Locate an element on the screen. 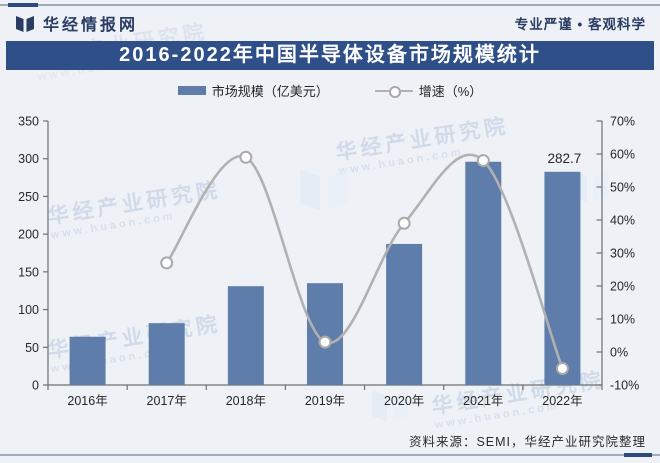 The height and width of the screenshot is (463, 660). bar-series-label: 市场规模（亿美元） is located at coordinates (270, 91).